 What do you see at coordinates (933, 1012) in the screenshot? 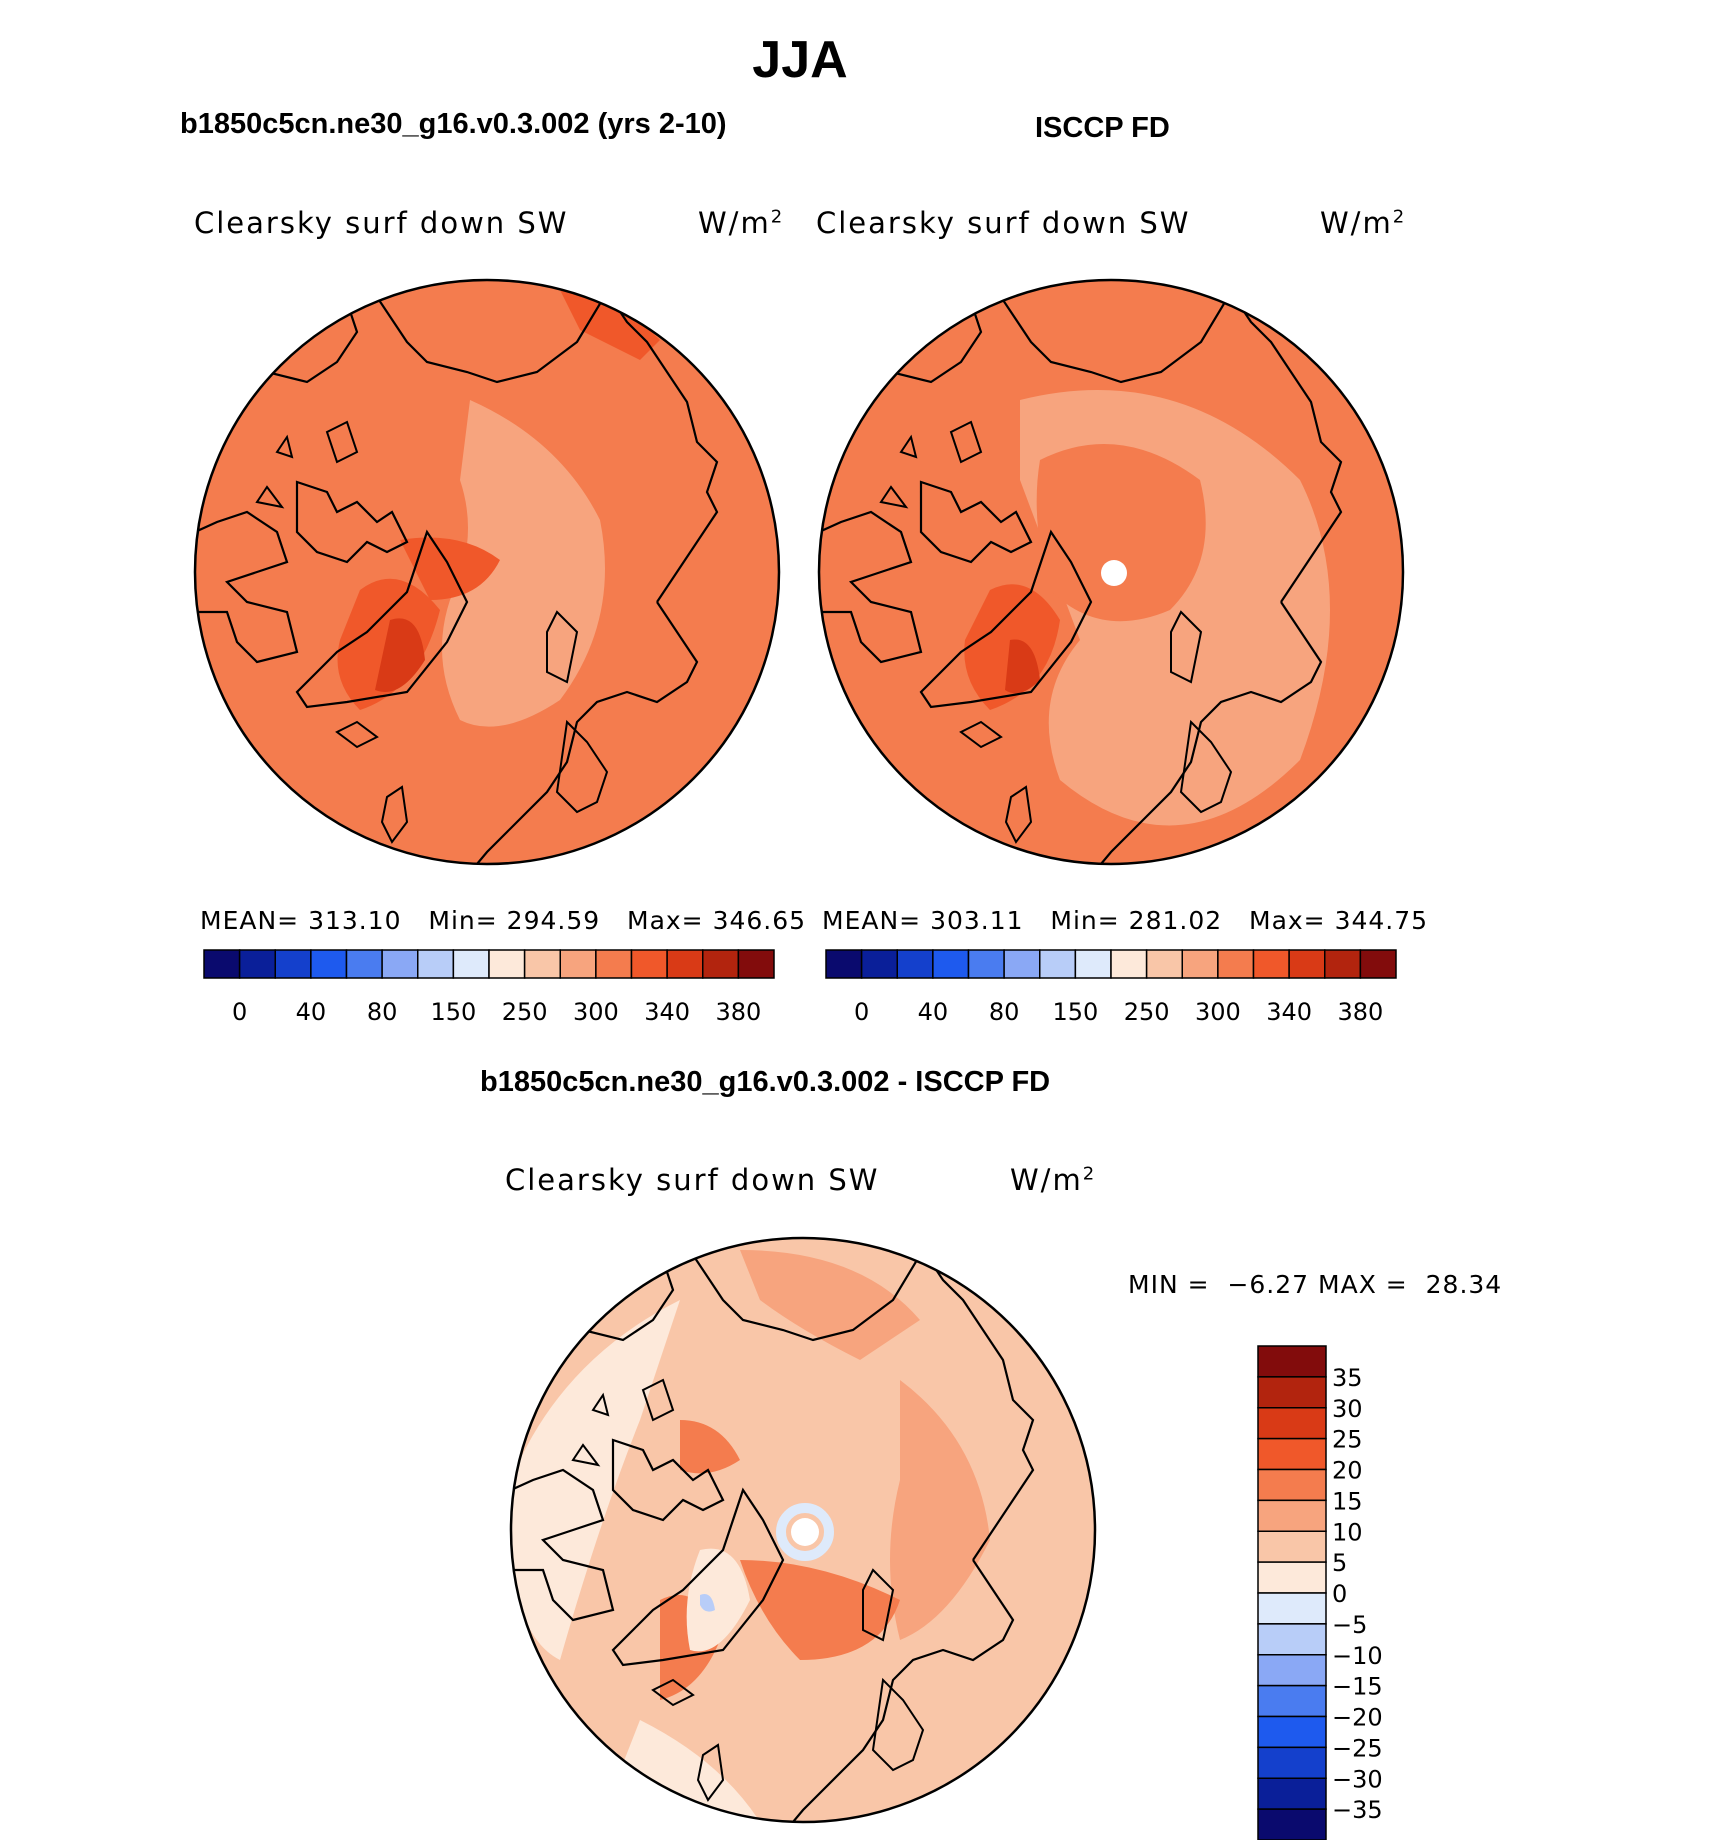
I see `obs-colorbar-tick-label: 40` at bounding box center [933, 1012].